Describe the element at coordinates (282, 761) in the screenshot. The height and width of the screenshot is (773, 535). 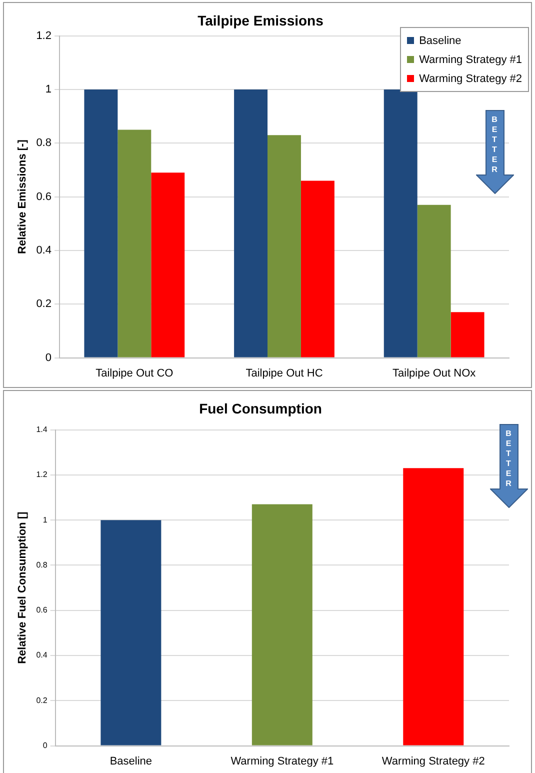
I see `x-tick-label: Warming Strategy #1` at that location.